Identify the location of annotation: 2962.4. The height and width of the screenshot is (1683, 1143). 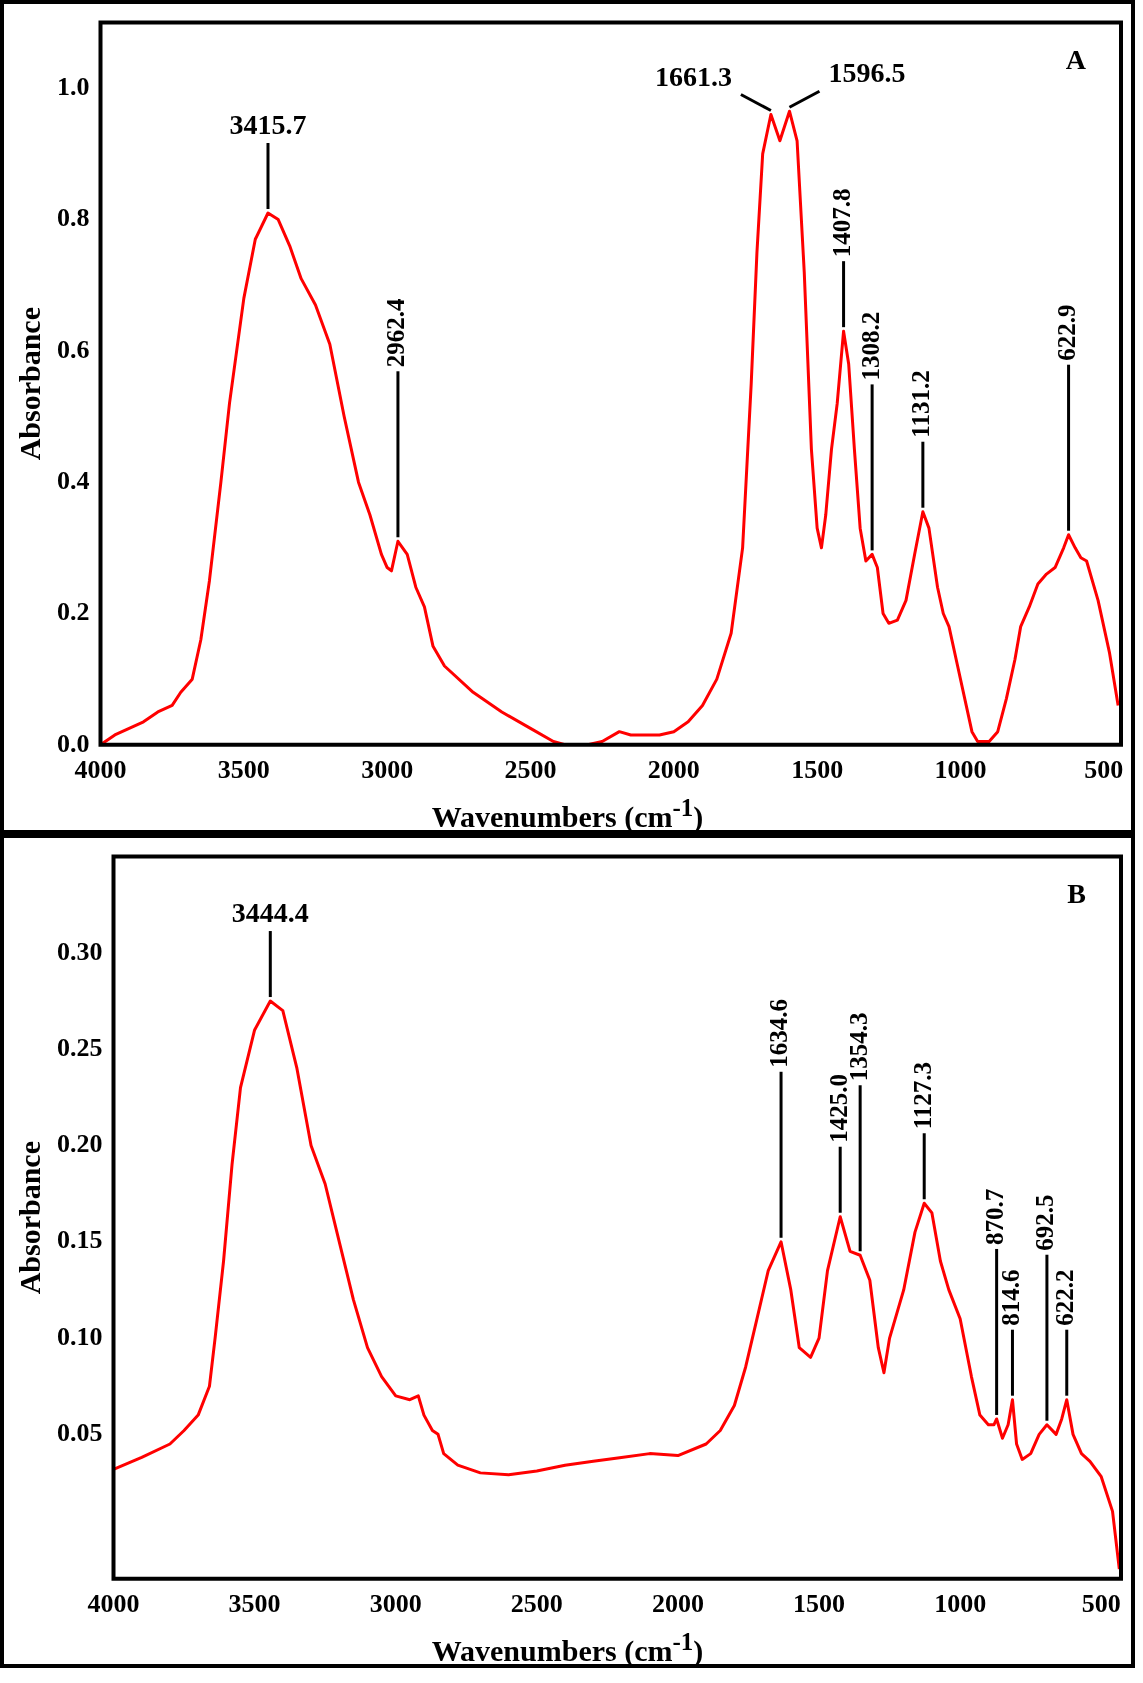
(396, 333).